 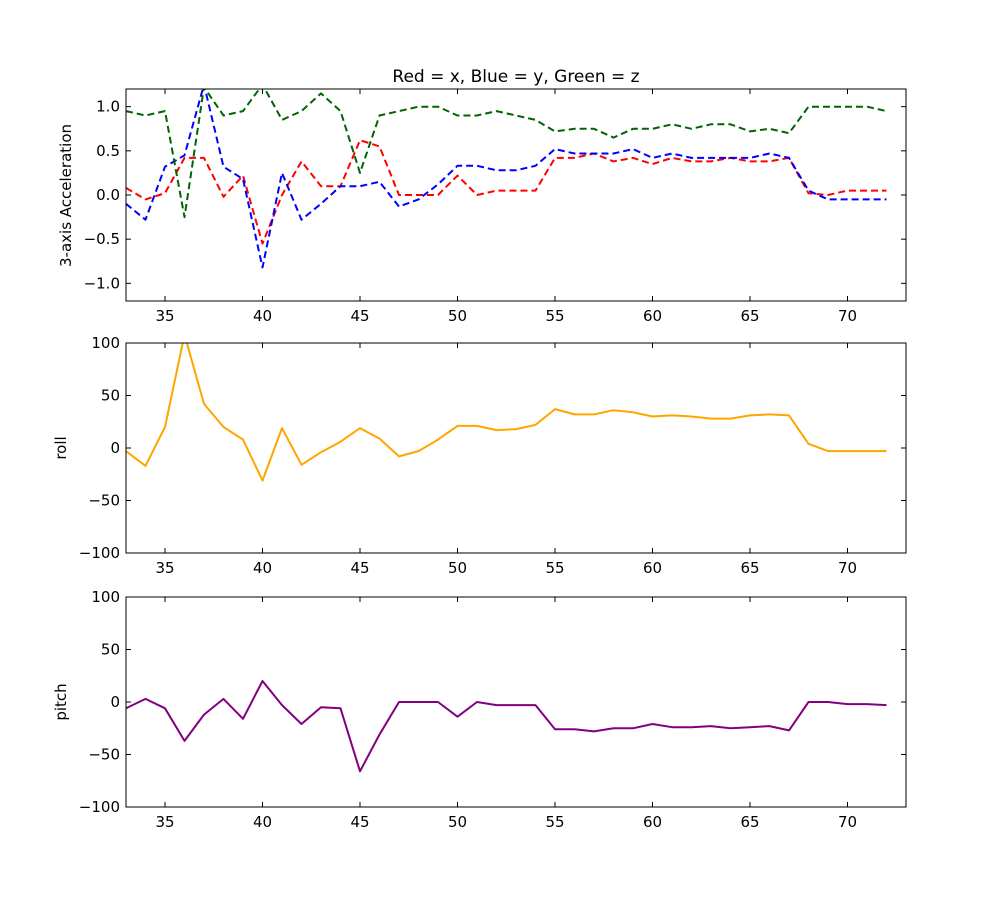 I want to click on y-tick-label: 0.0, so click(x=108, y=195).